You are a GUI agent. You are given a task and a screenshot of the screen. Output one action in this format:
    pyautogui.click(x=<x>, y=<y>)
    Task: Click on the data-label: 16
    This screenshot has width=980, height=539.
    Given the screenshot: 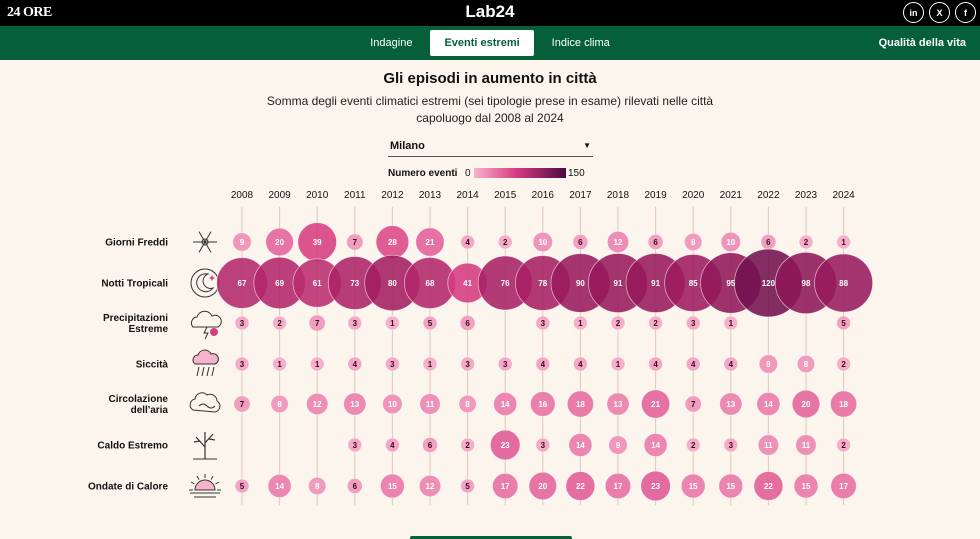 What is the action you would take?
    pyautogui.click(x=542, y=404)
    